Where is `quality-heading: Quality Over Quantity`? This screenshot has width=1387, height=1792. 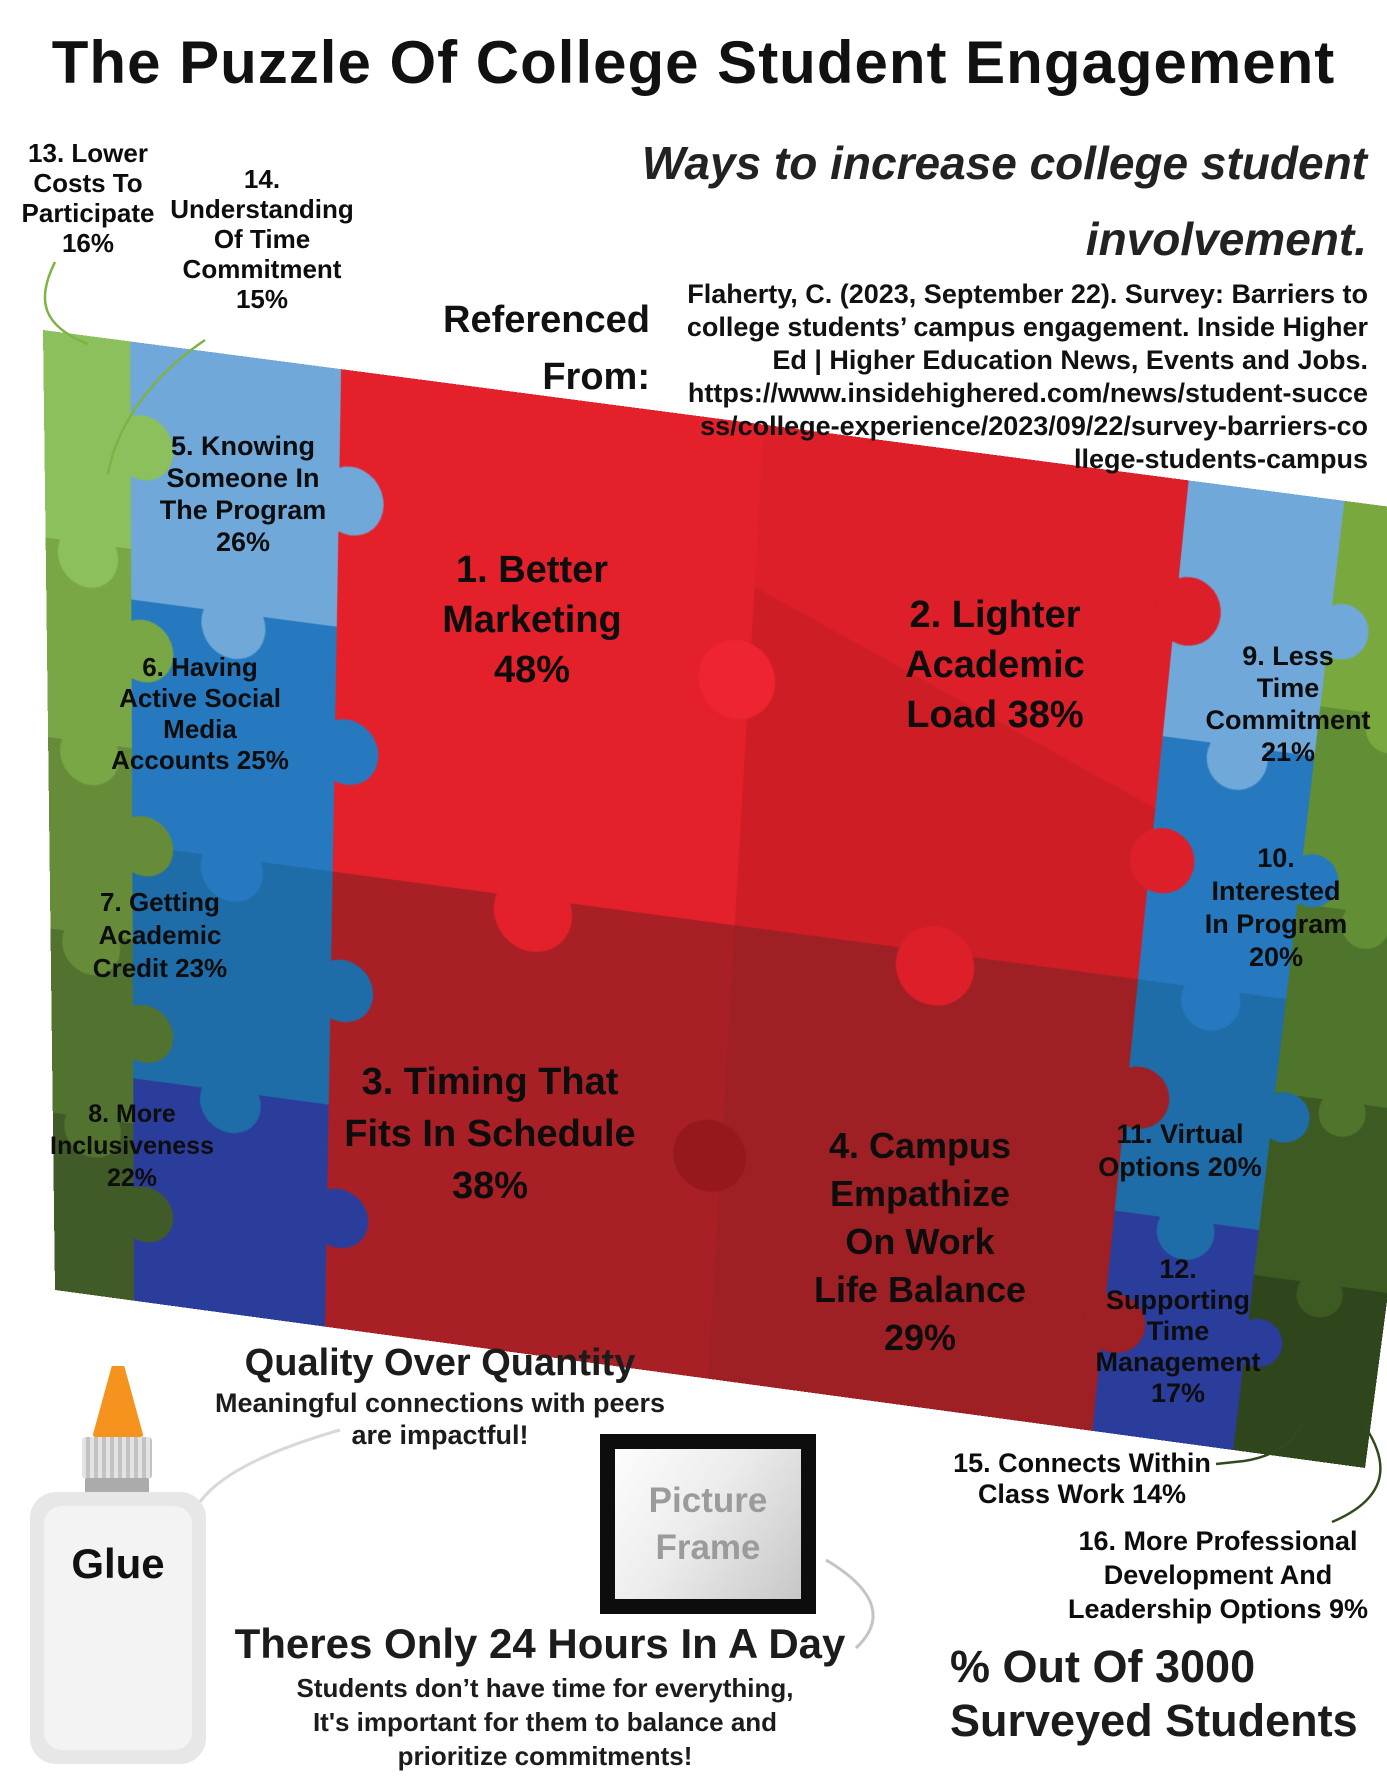 quality-heading: Quality Over Quantity is located at coordinates (440, 1363).